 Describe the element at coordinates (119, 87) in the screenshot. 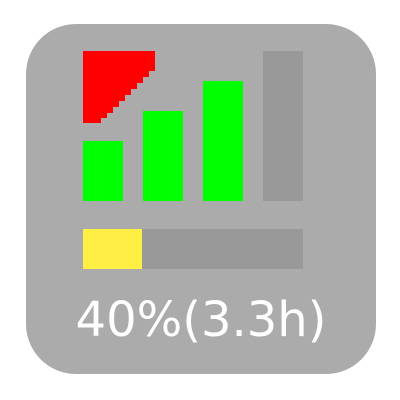

I see `red-stair-flag-icon` at that location.